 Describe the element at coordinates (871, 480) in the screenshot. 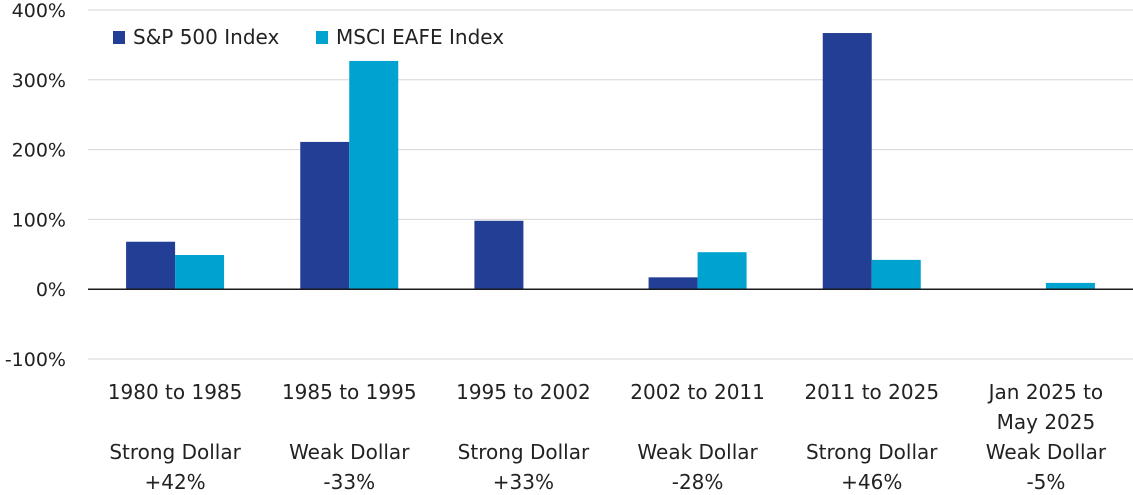

I see `category-change-label: +46%` at that location.